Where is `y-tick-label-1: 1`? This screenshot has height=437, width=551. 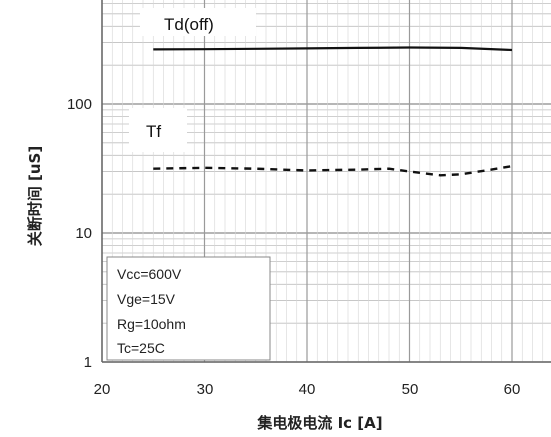
y-tick-label-1: 1 is located at coordinates (88, 362).